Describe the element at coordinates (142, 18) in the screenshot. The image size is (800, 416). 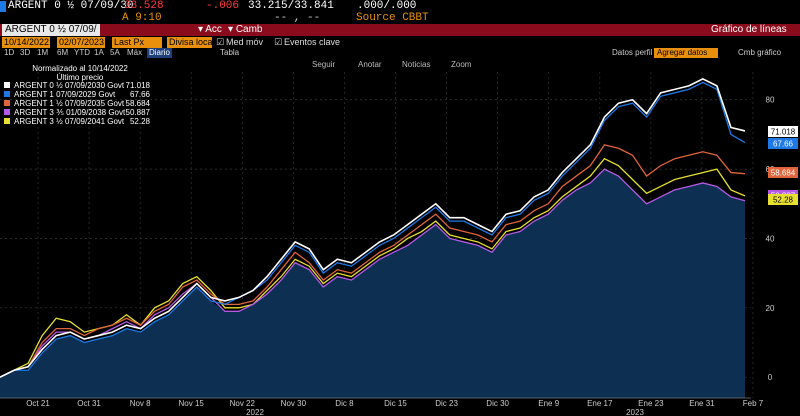
I see `quote-time: A 9:10` at that location.